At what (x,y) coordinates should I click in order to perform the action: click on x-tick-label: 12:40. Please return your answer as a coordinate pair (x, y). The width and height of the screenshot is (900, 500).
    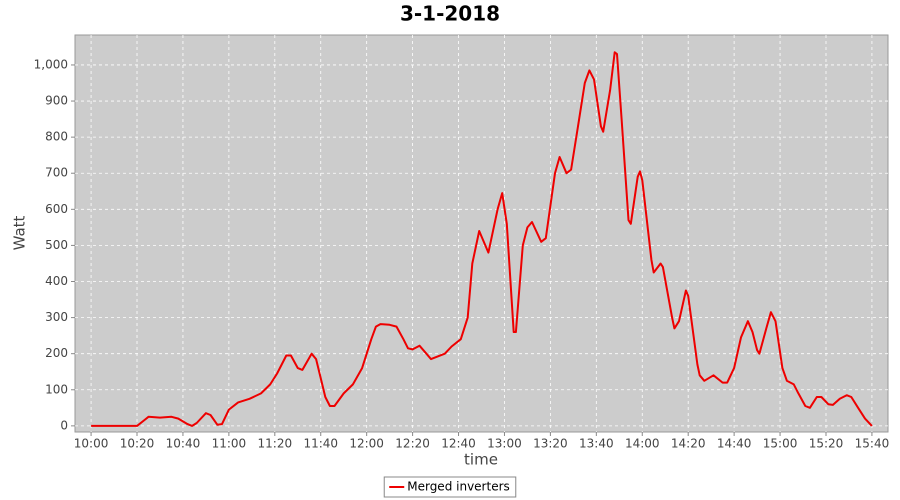
    Looking at the image, I should click on (458, 444).